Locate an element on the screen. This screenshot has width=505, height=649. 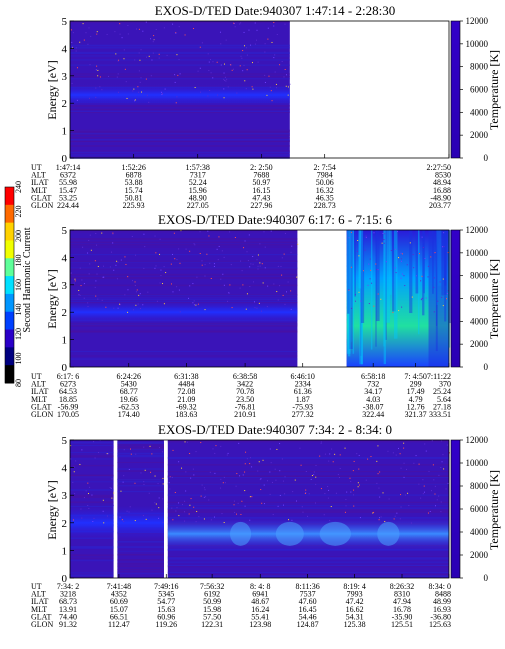
table-cell: 6192 is located at coordinates (212, 594).